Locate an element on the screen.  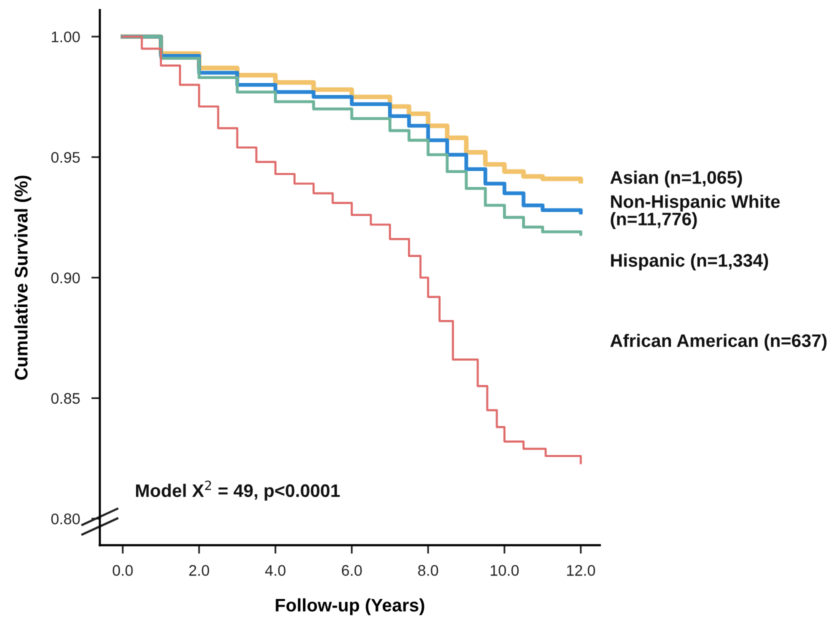
x-tick-label: 10.0 is located at coordinates (504, 570).